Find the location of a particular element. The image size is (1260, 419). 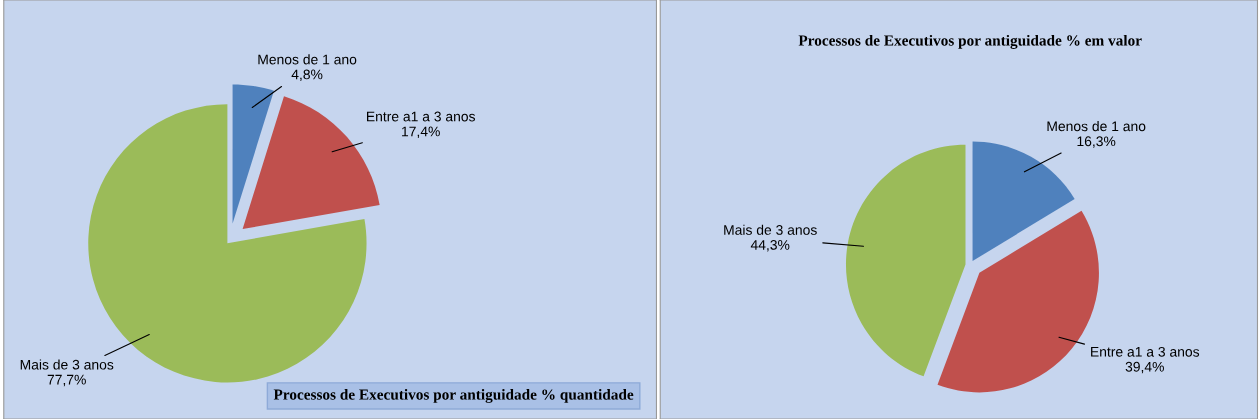

data-label: 77,7% is located at coordinates (66, 380).